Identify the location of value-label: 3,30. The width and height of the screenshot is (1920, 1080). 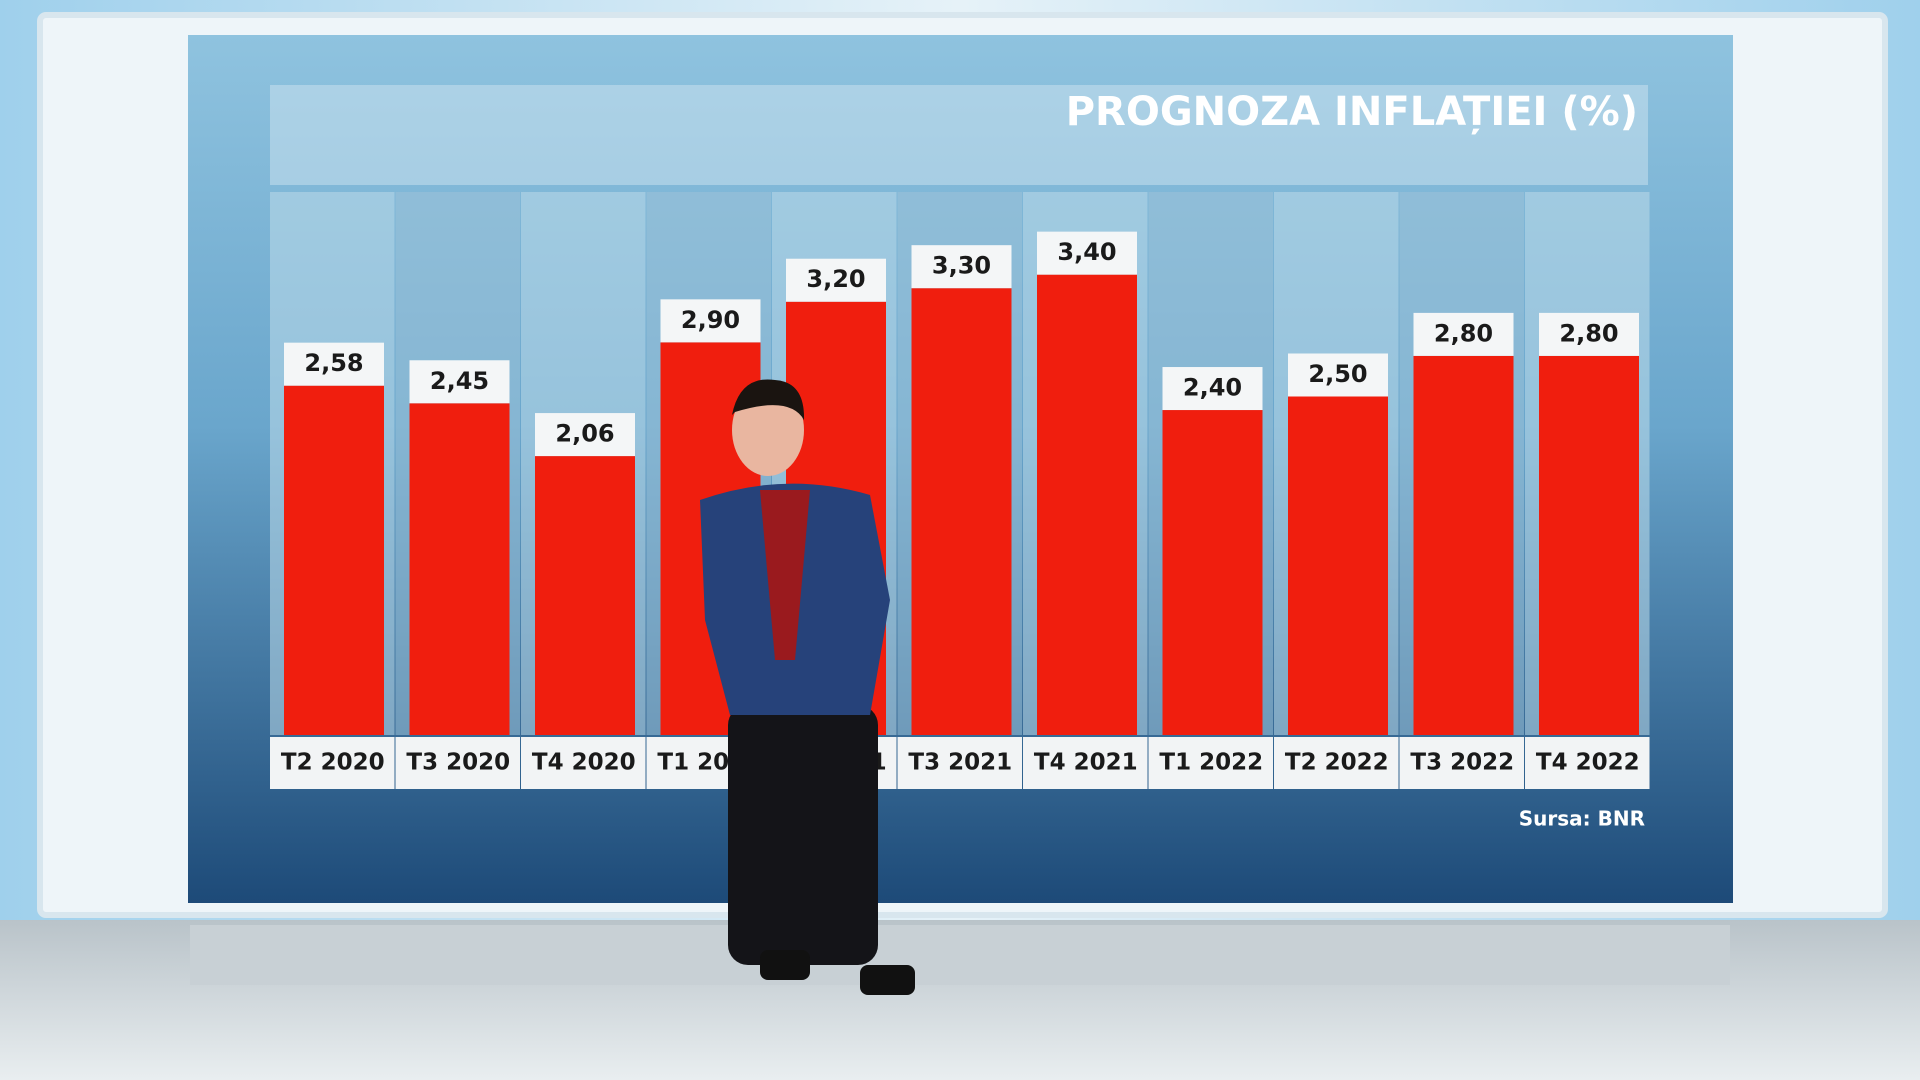
(961, 266).